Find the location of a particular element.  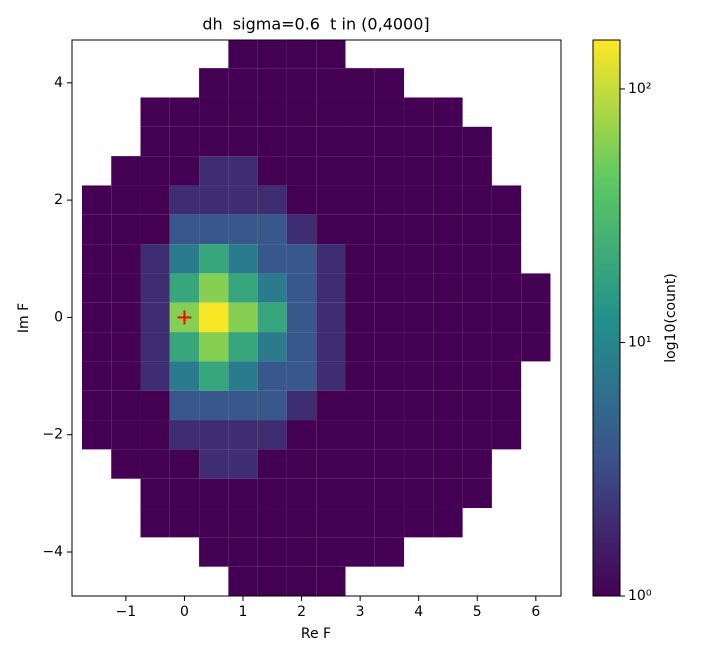

x-tick-label: 3 is located at coordinates (360, 612).